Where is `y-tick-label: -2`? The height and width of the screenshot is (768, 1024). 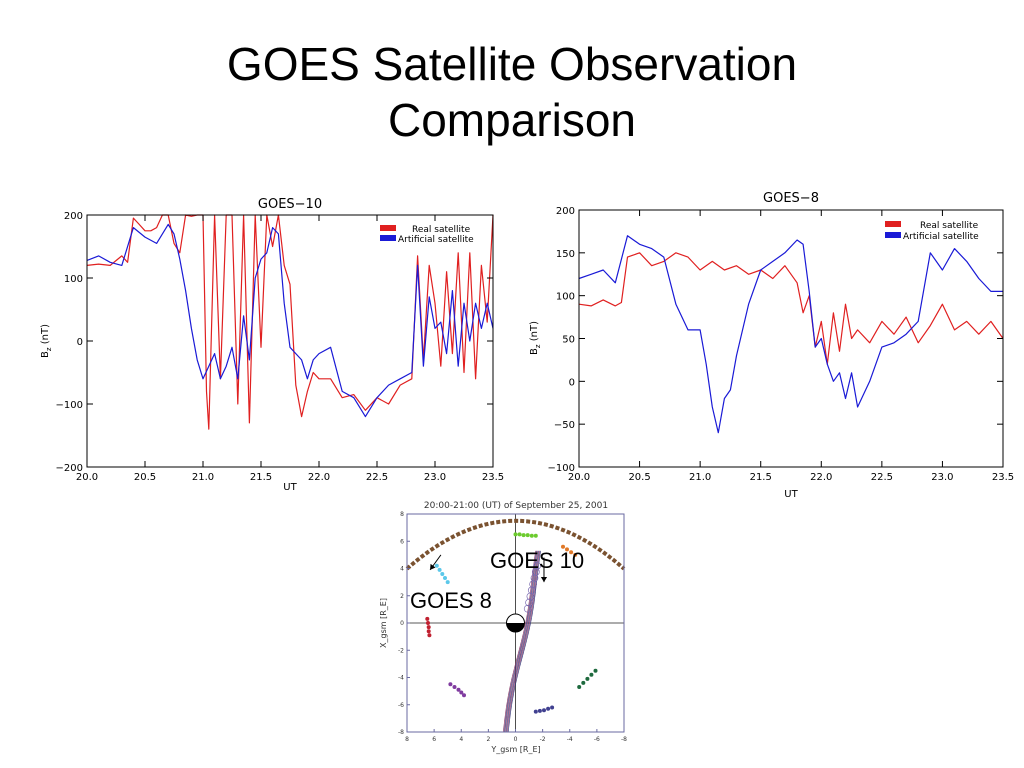 y-tick-label: -2 is located at coordinates (401, 650).